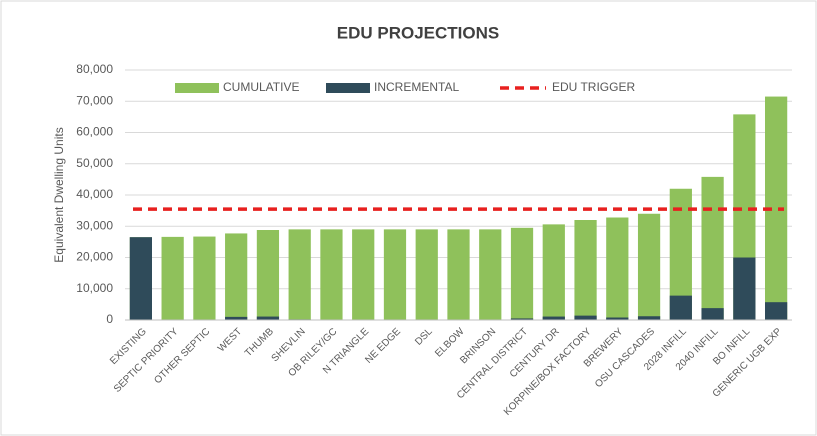 The image size is (817, 436). Describe the element at coordinates (94, 257) in the screenshot. I see `y-tick-label: 20,000` at that location.